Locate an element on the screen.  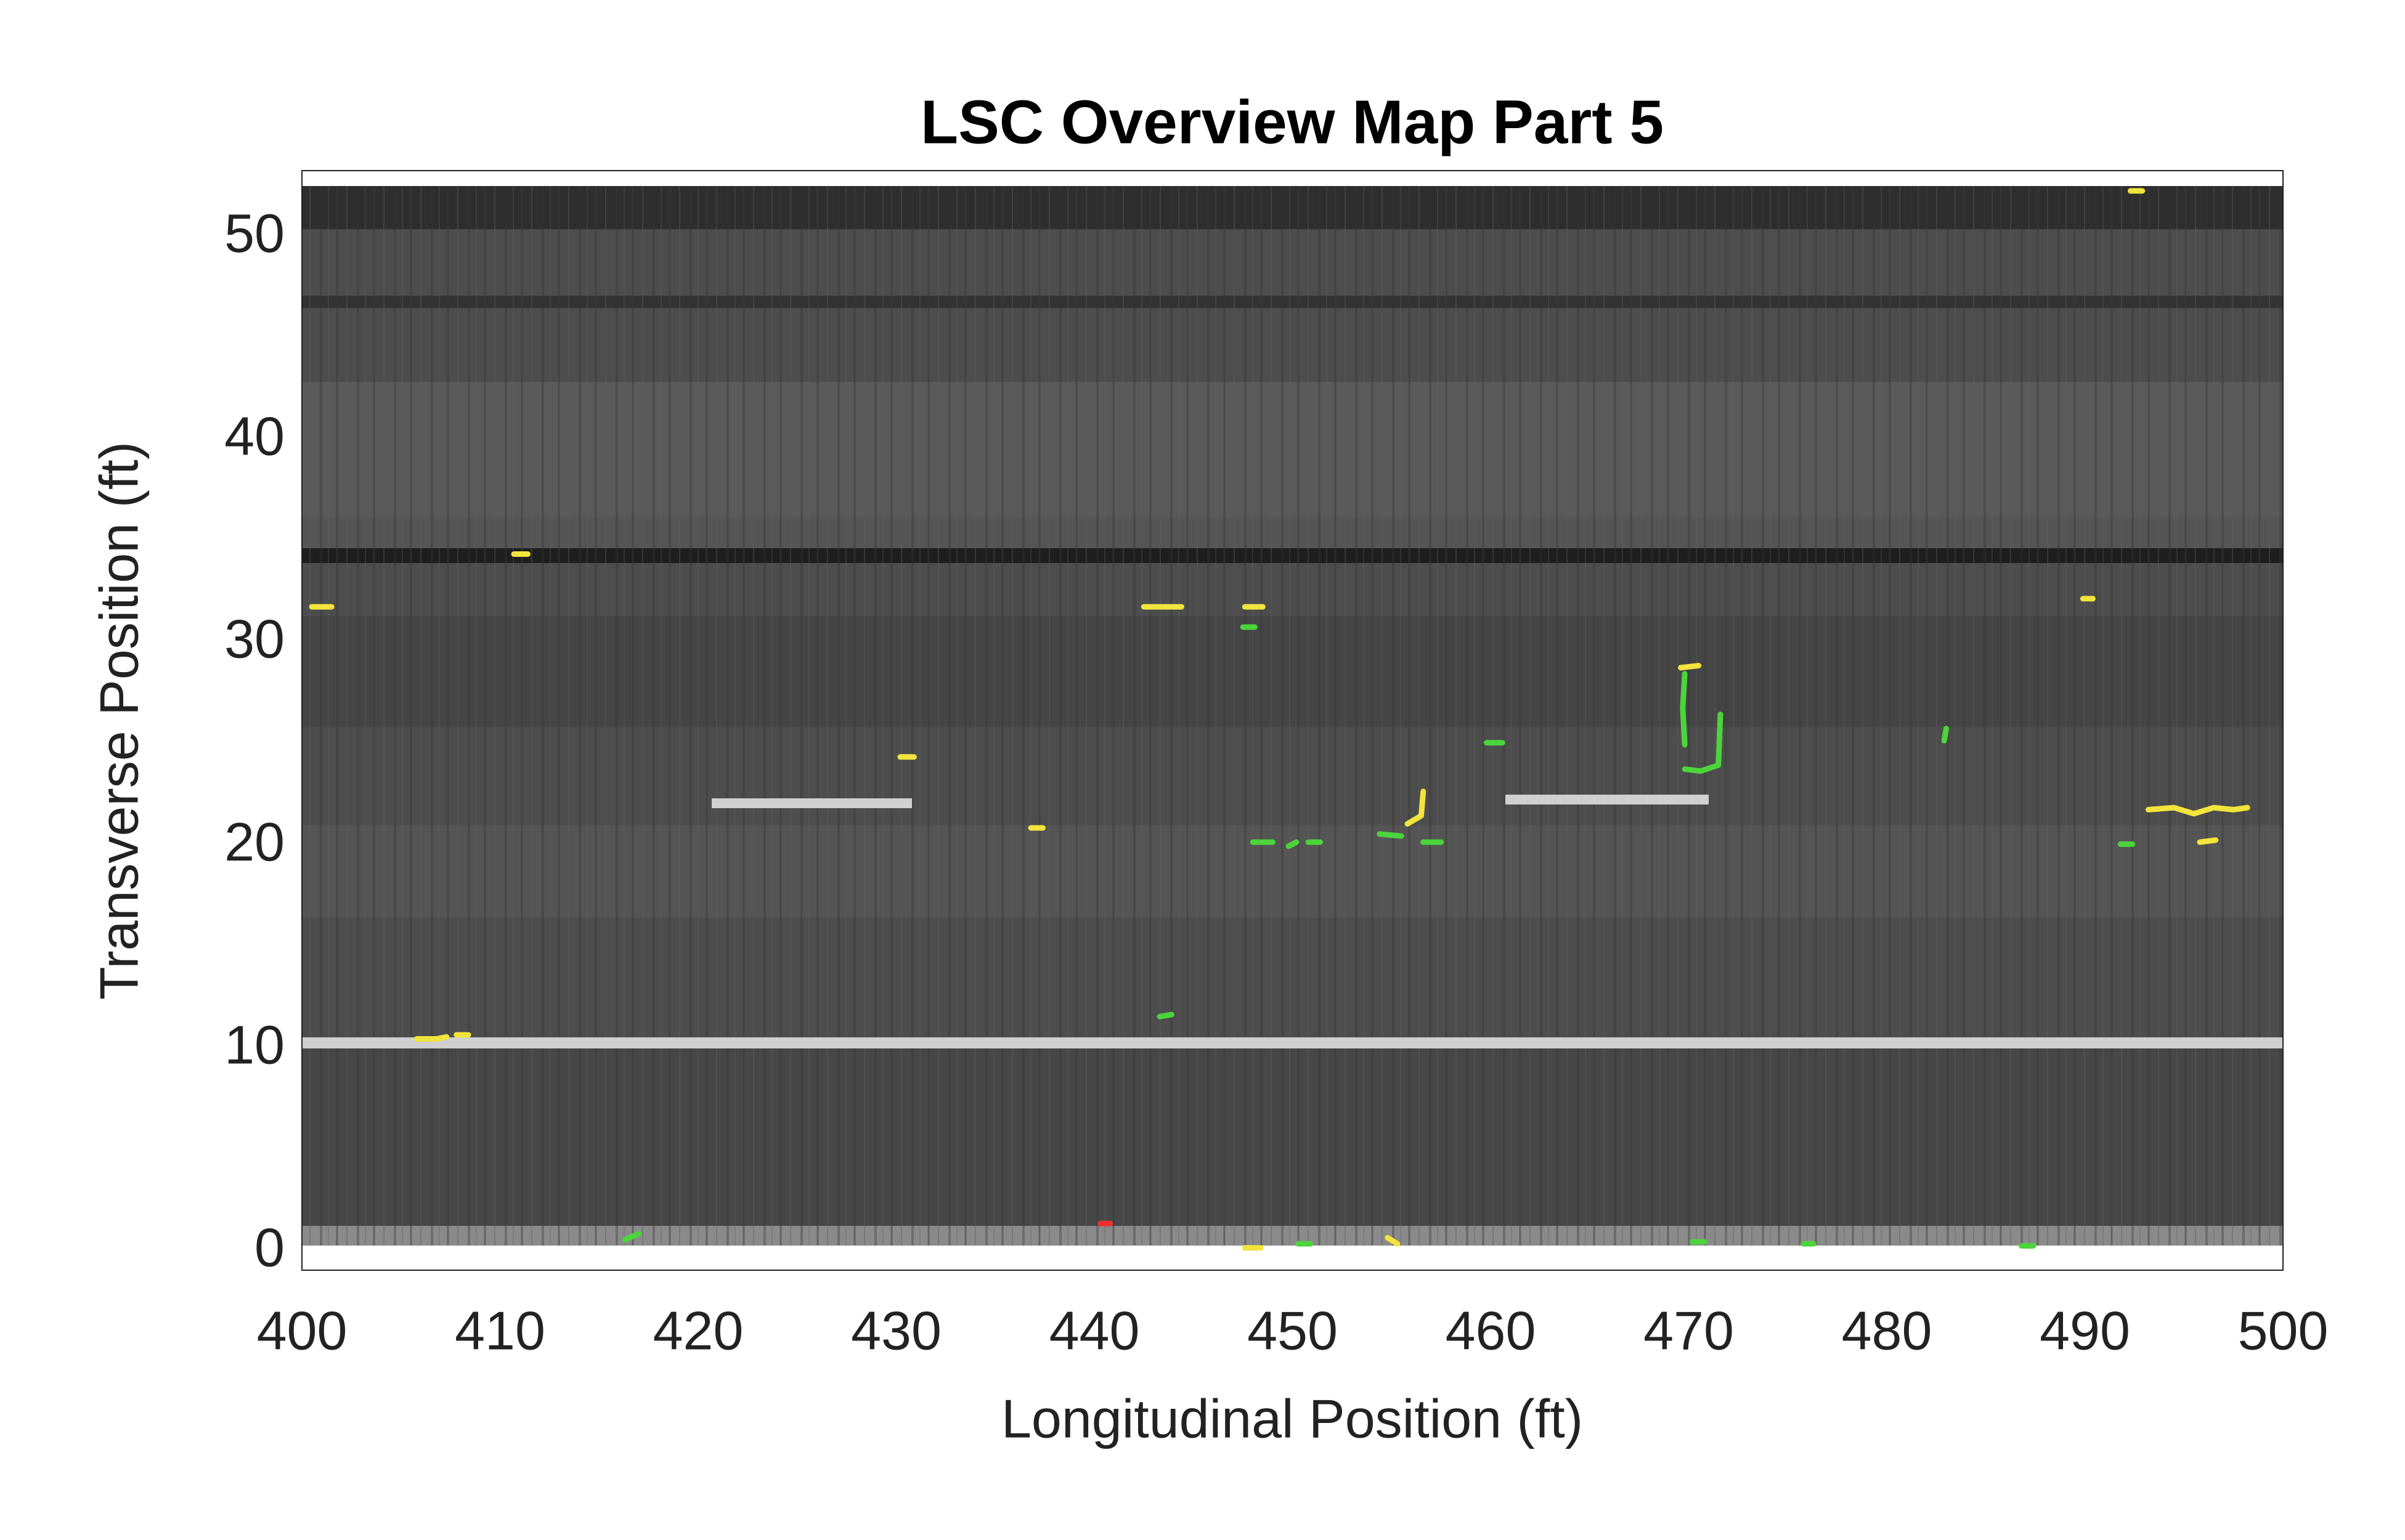
y-axis-label: Transverse Position (ft) is located at coordinates (118, 721).